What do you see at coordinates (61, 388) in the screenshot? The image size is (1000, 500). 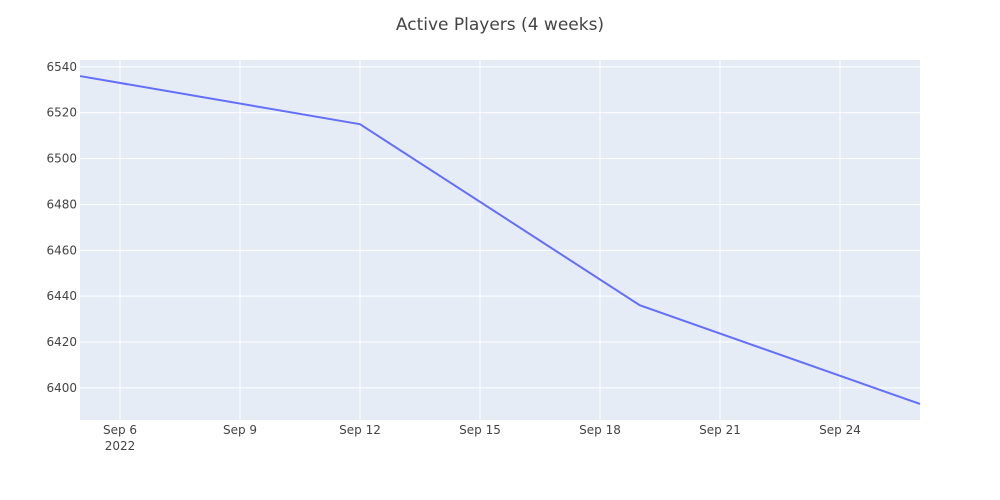 I see `y-tick-label: 6400` at bounding box center [61, 388].